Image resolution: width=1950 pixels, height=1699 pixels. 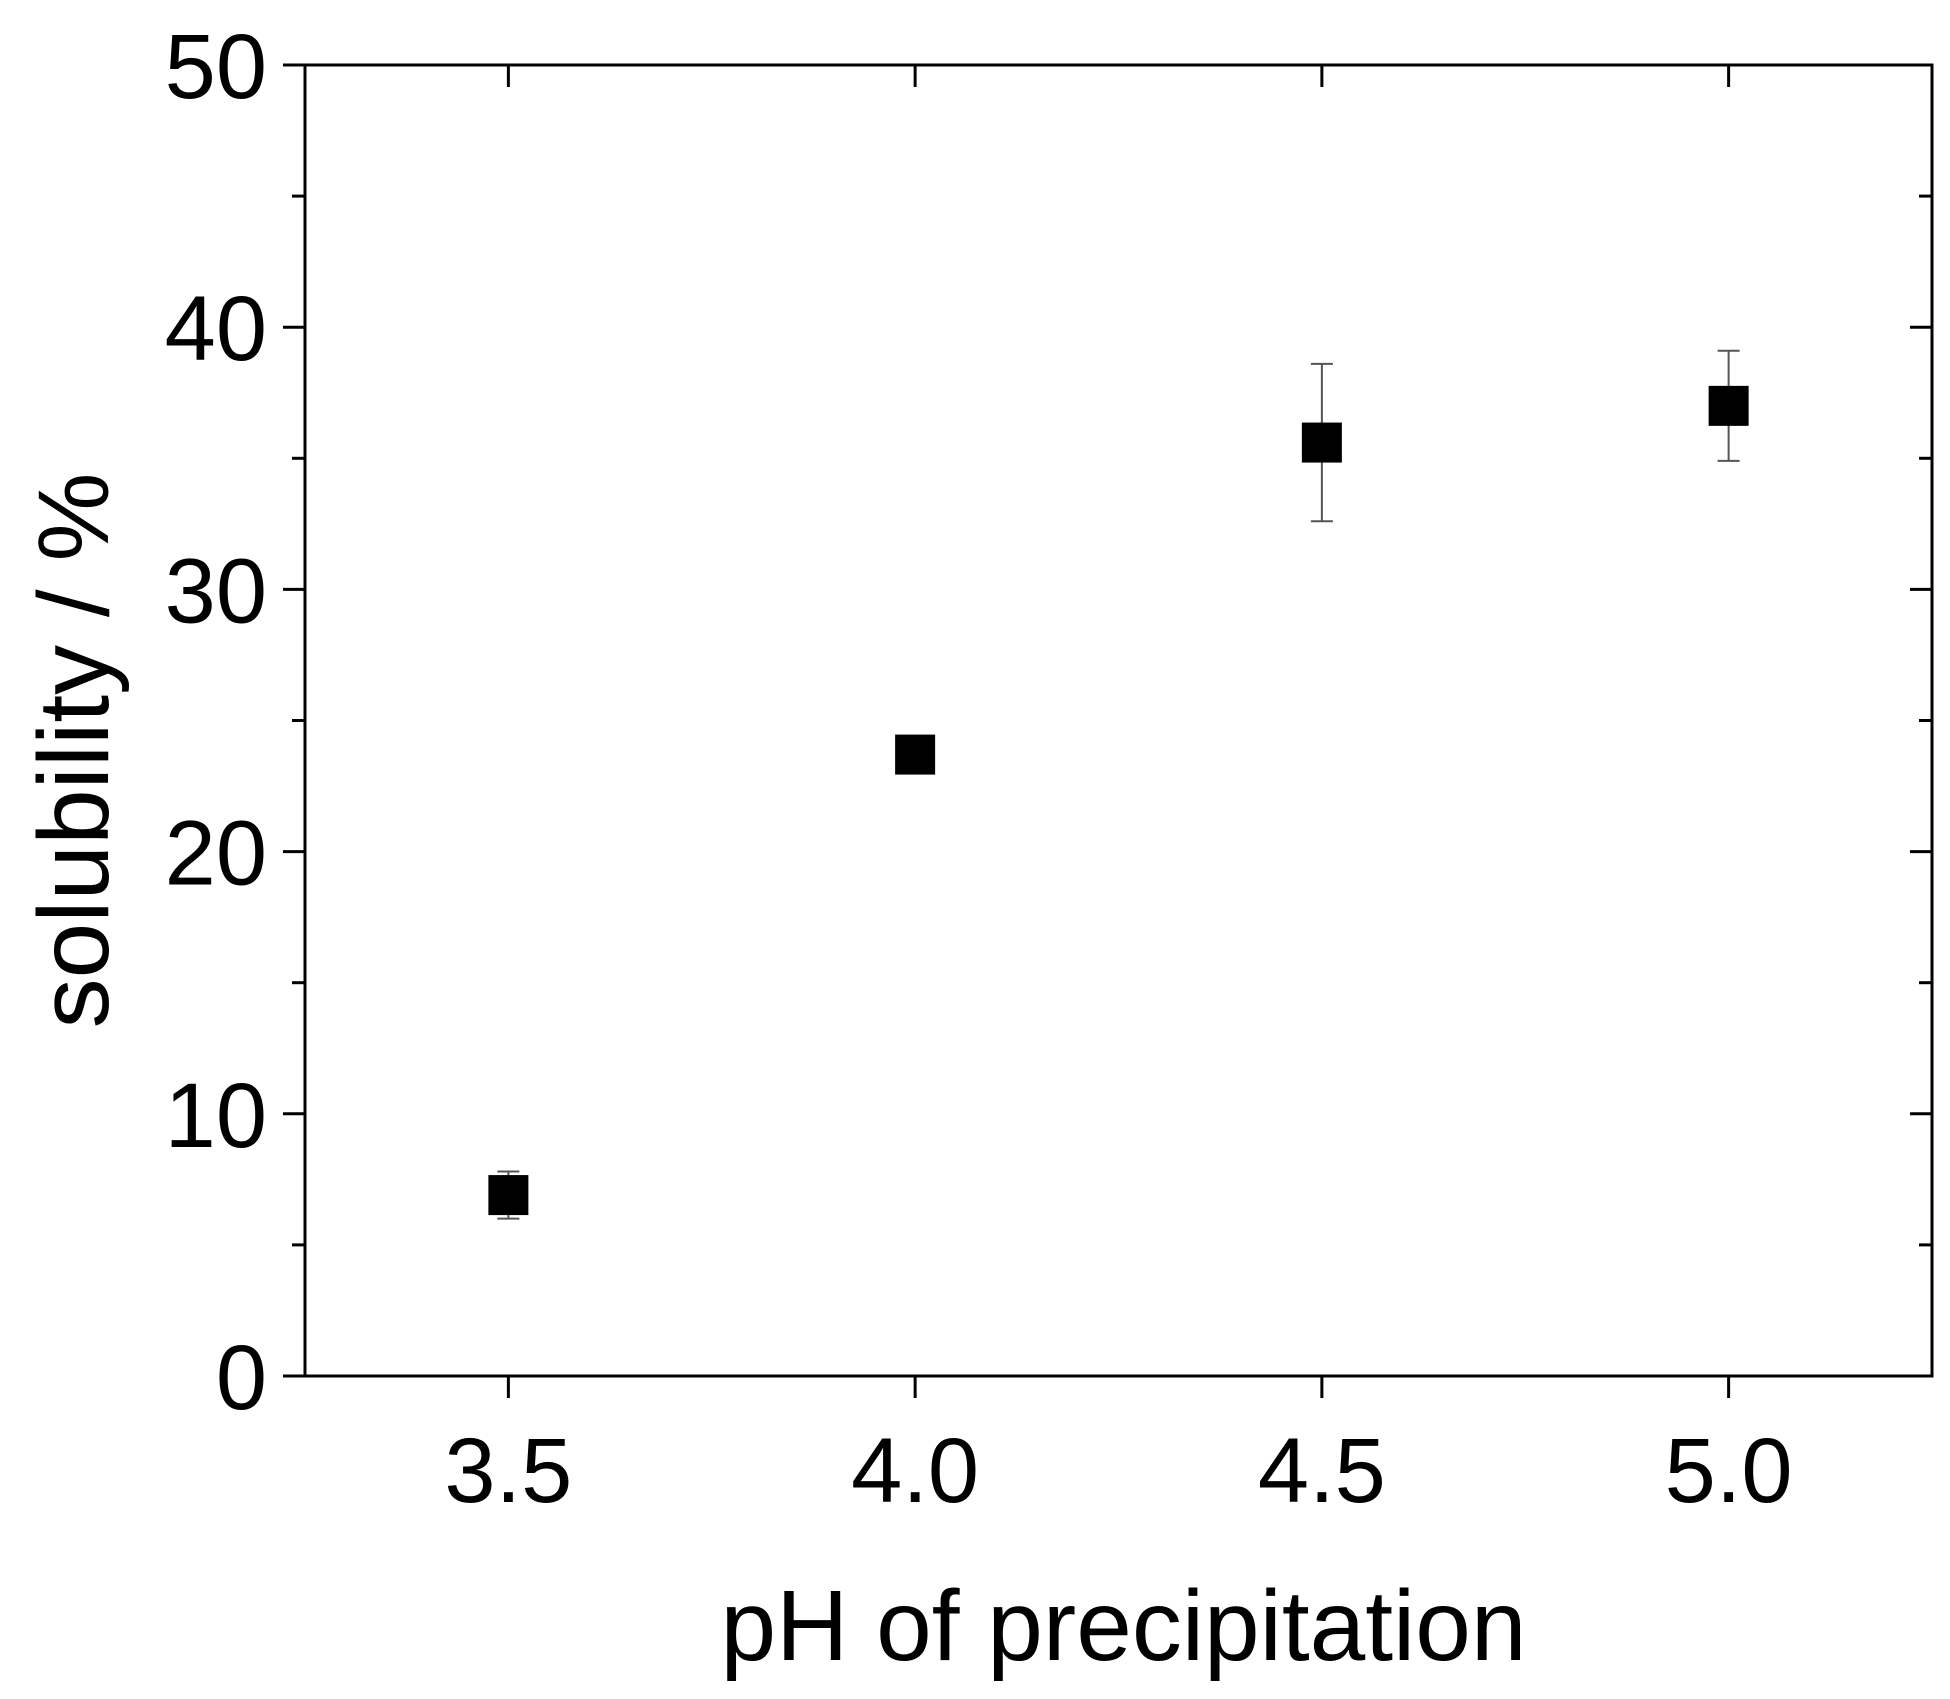 I want to click on x-tick-label: 4.0, so click(x=915, y=1471).